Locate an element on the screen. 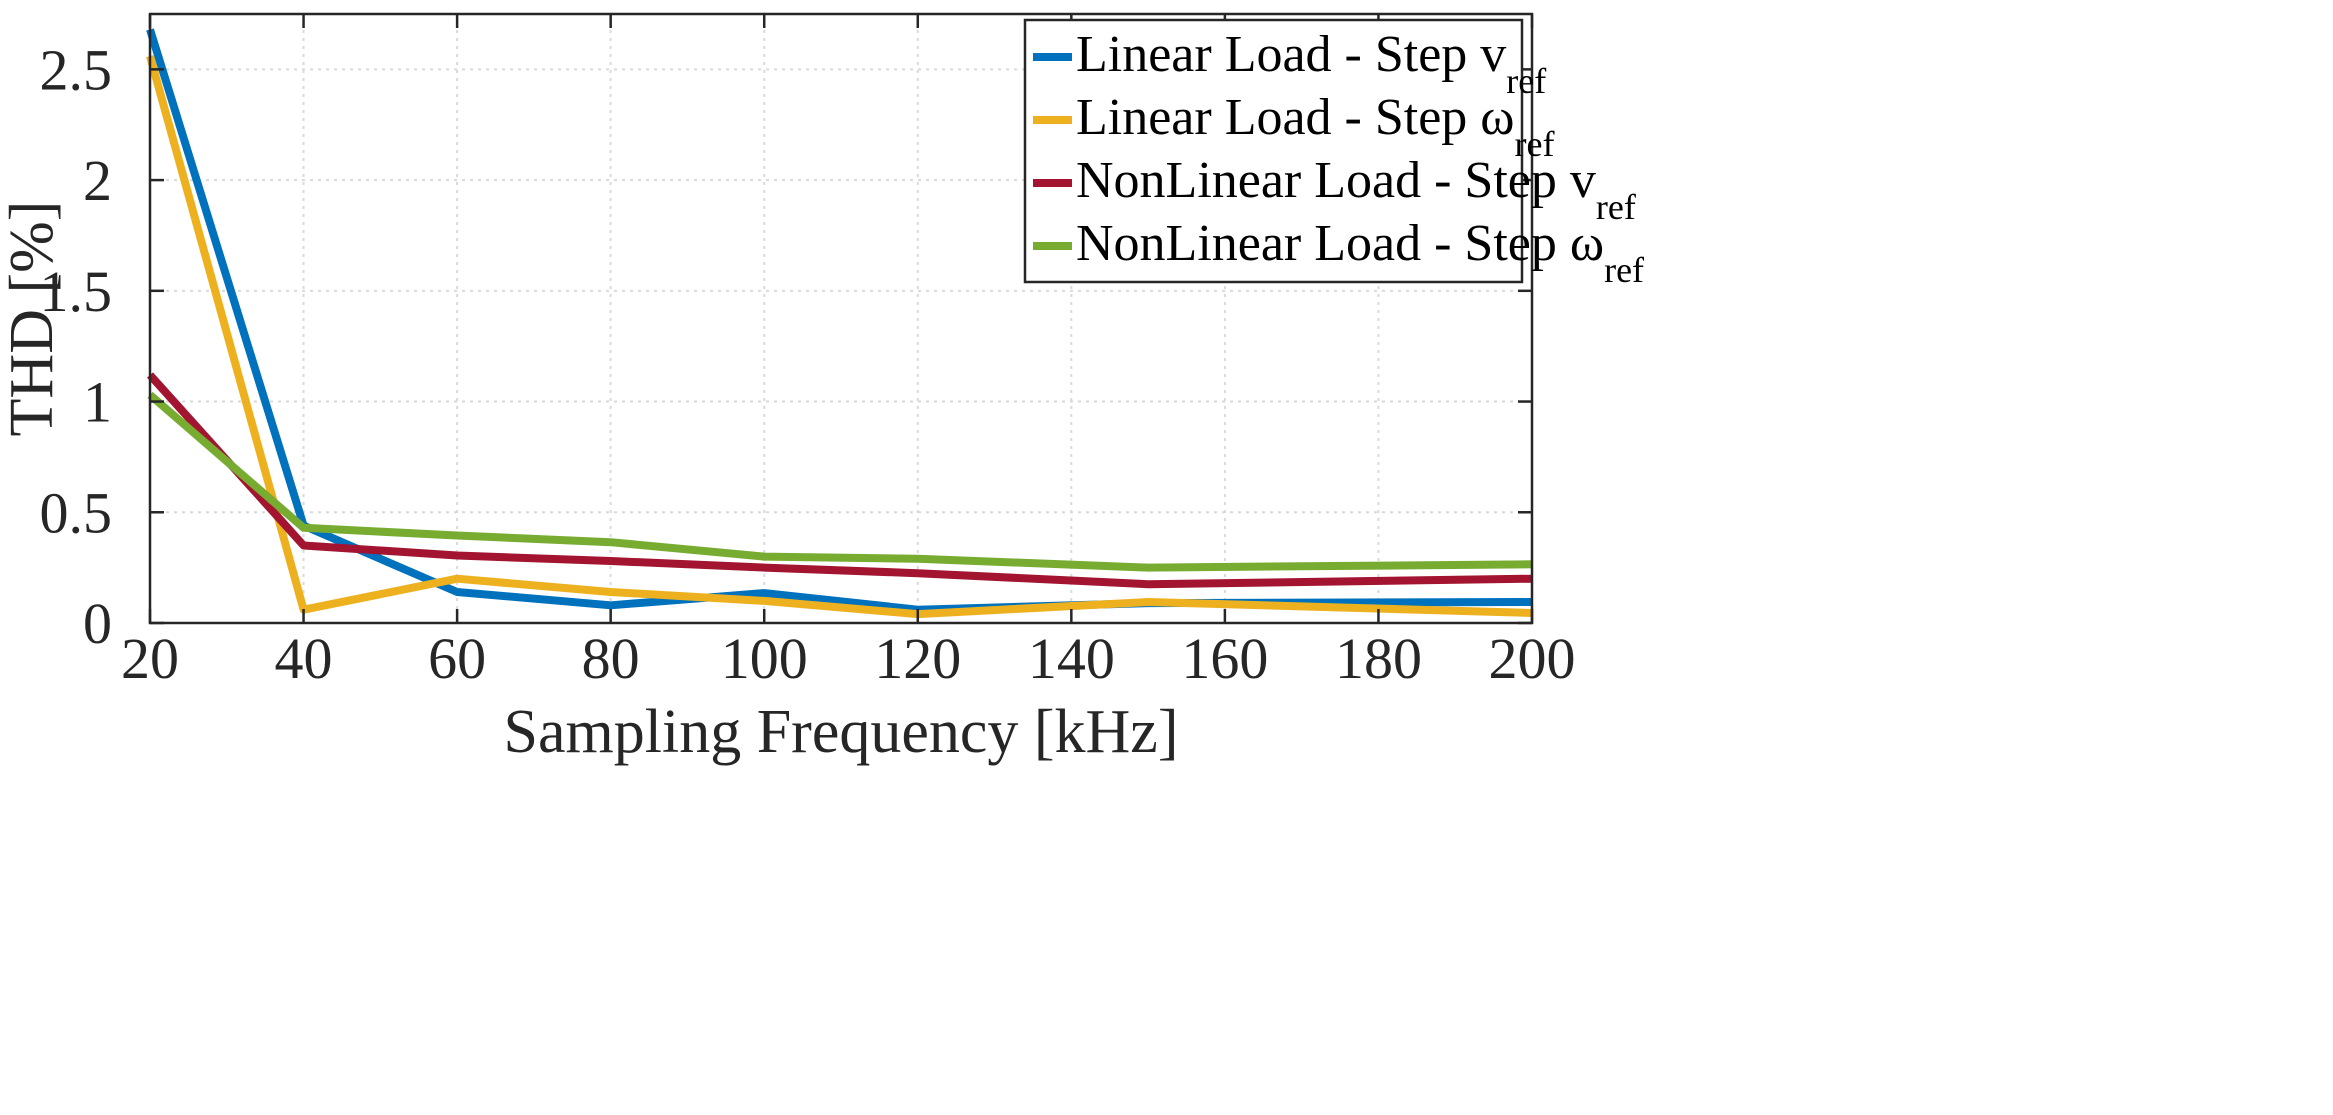  x-tick-labels: 20 40 60 80 100 120 140 160 180 200 is located at coordinates (848, 658).